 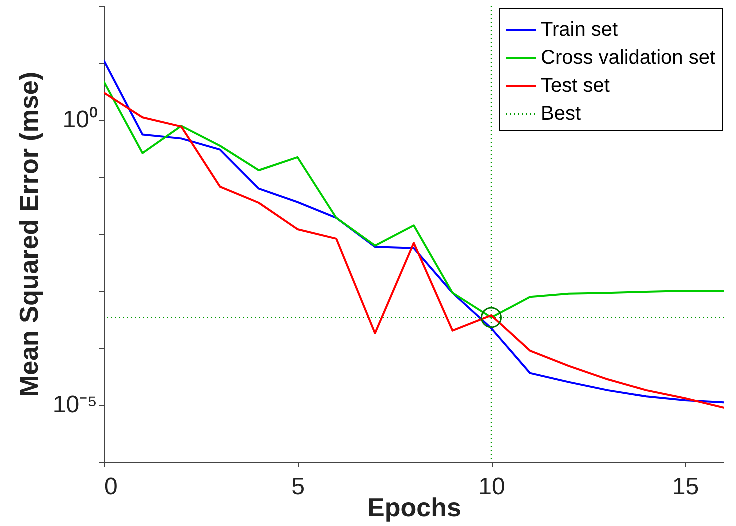 What do you see at coordinates (575, 86) in the screenshot?
I see `legend-label: Test set` at bounding box center [575, 86].